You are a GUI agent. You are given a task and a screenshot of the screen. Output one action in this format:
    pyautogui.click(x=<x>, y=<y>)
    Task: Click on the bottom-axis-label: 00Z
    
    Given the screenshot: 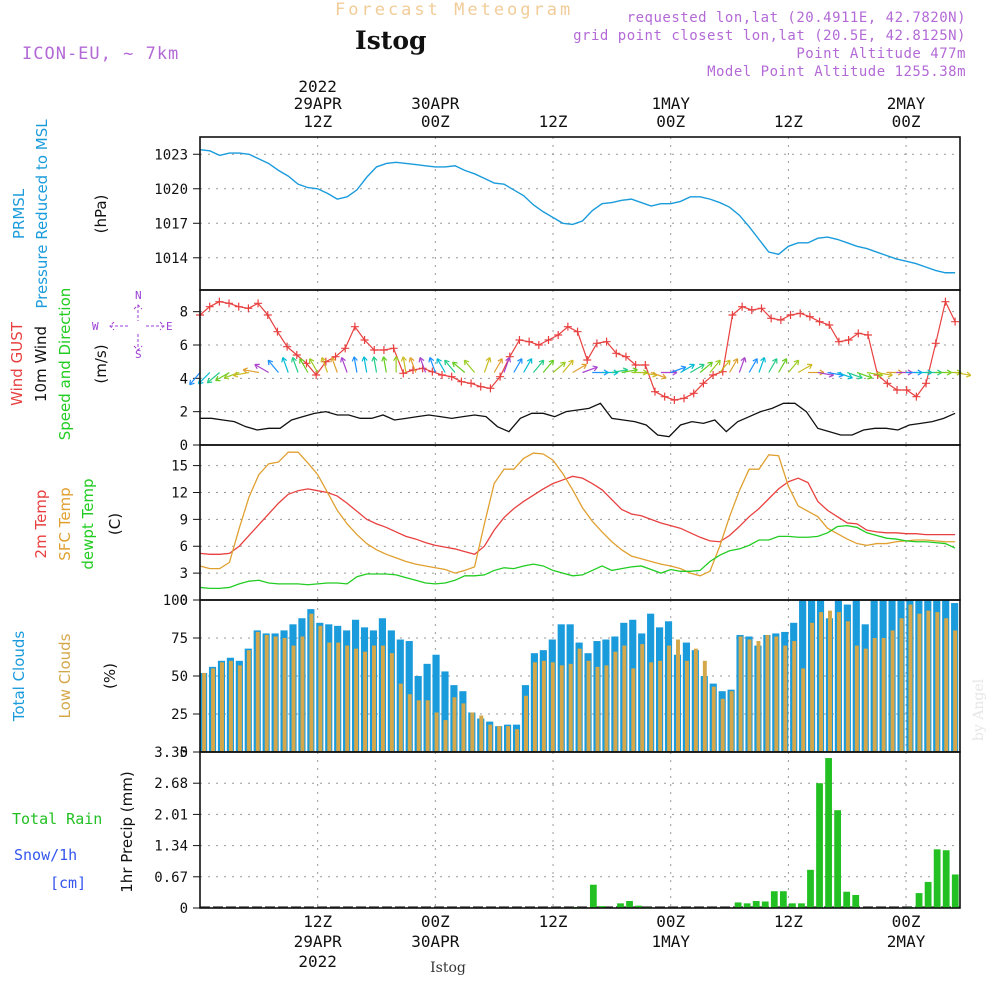 What is the action you would take?
    pyautogui.click(x=435, y=921)
    